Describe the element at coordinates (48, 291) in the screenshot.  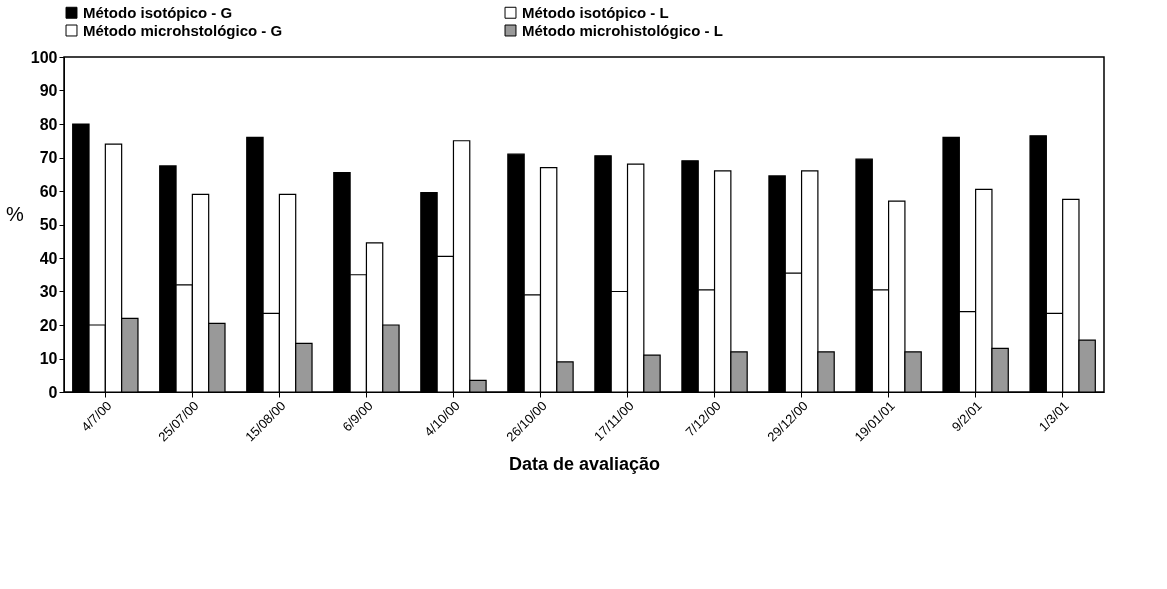
I see `y-tick-label: 30` at that location.